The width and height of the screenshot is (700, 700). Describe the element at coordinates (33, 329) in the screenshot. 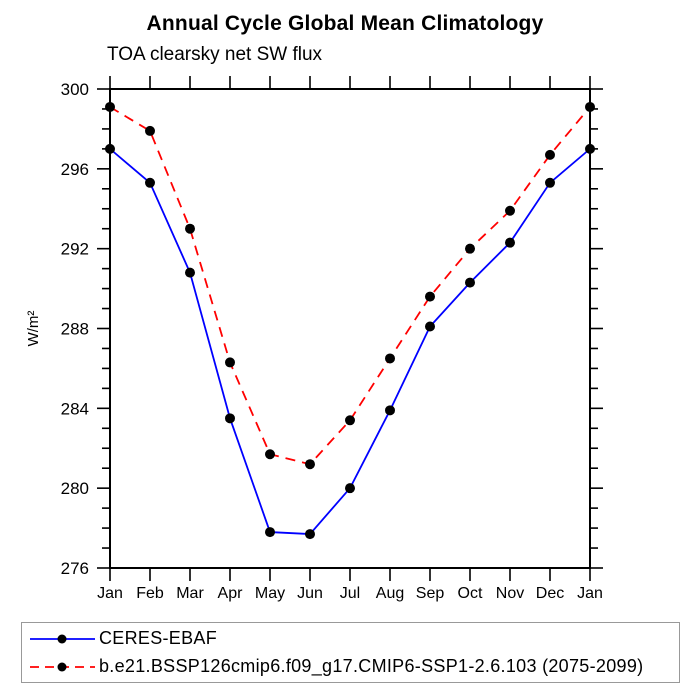

I see `y-axis-label: W/m²` at that location.